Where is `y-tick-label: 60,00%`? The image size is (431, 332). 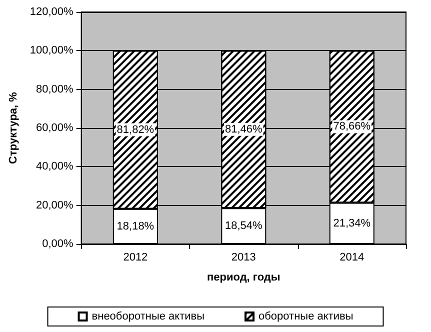 y-tick-label: 60,00% is located at coordinates (55, 128).